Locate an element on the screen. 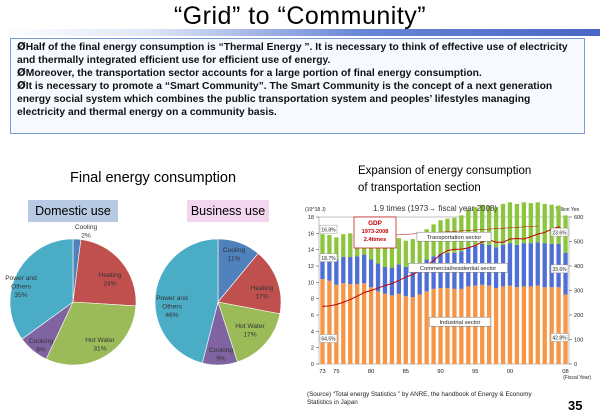  sector-label: Commercial/residential sector is located at coordinates (458, 269).